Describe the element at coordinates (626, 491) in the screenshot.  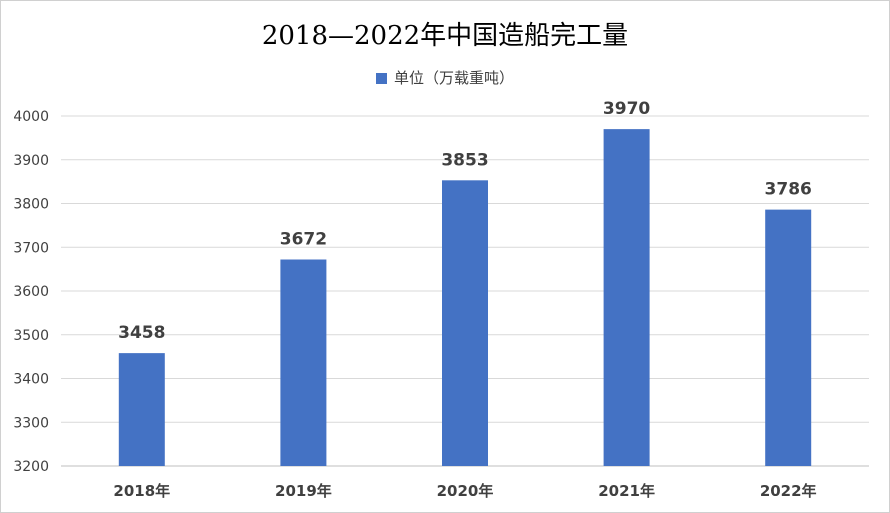
I see `x-tick-label: 2021年` at that location.